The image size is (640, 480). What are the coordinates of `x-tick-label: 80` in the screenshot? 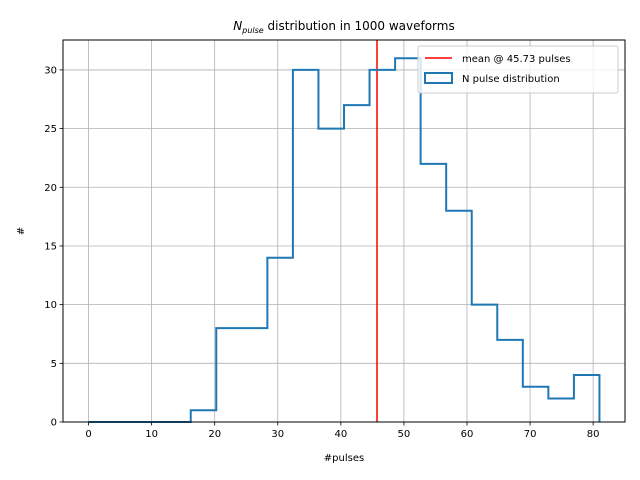 It's located at (593, 434).